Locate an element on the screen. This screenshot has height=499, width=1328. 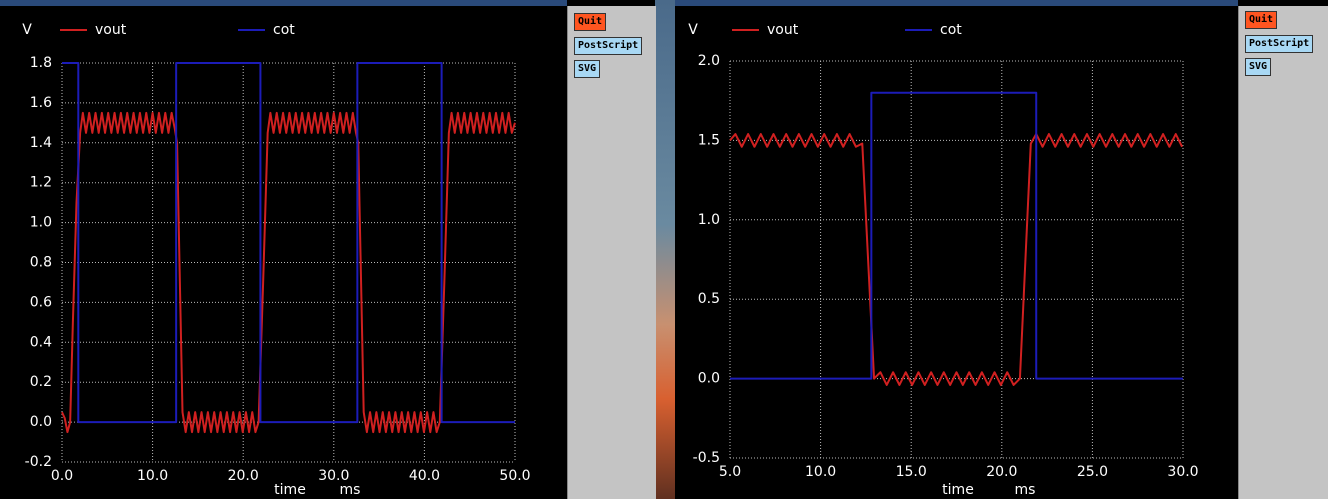
y-tick-label: 1.2 is located at coordinates (41, 183).